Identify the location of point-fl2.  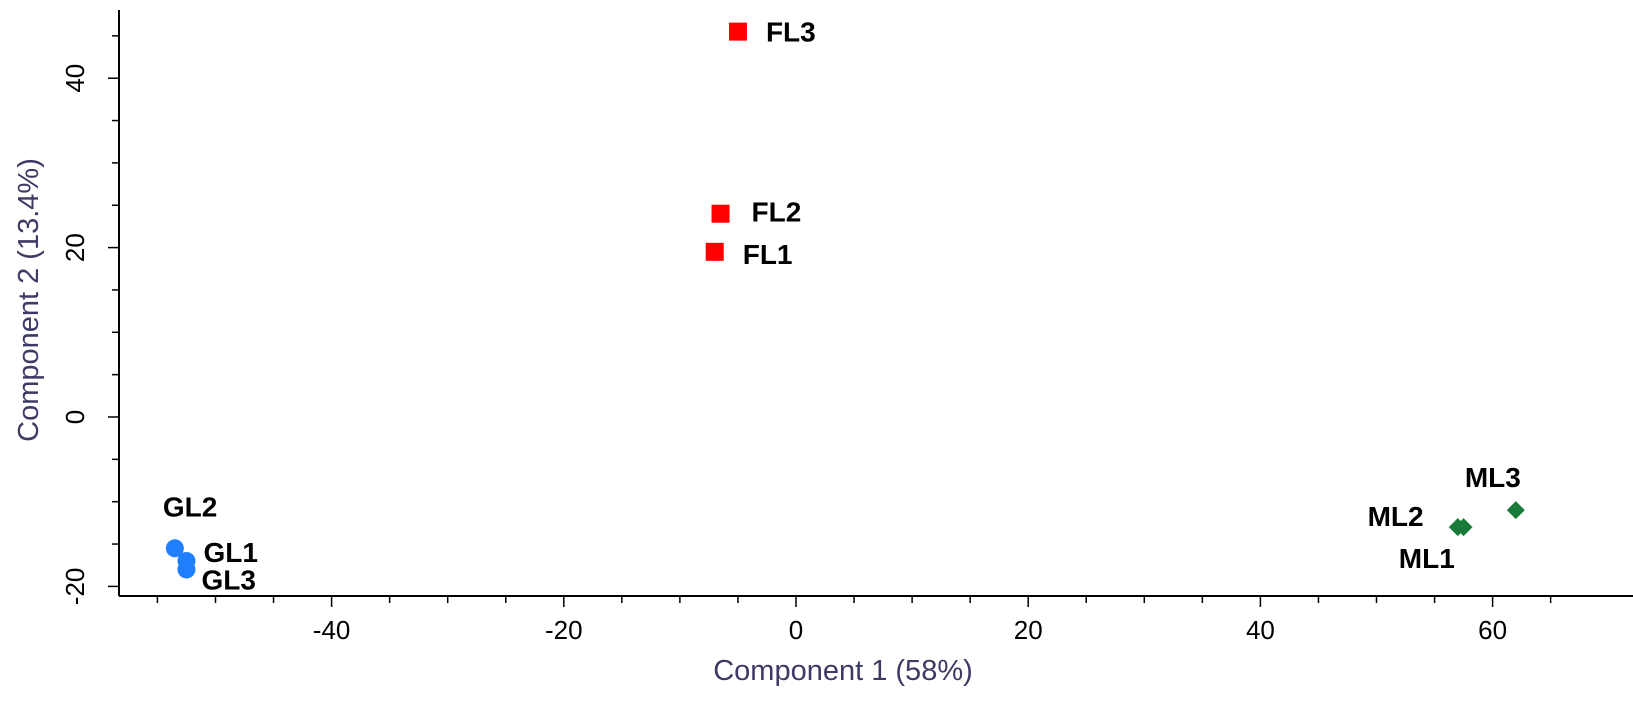
(720, 213).